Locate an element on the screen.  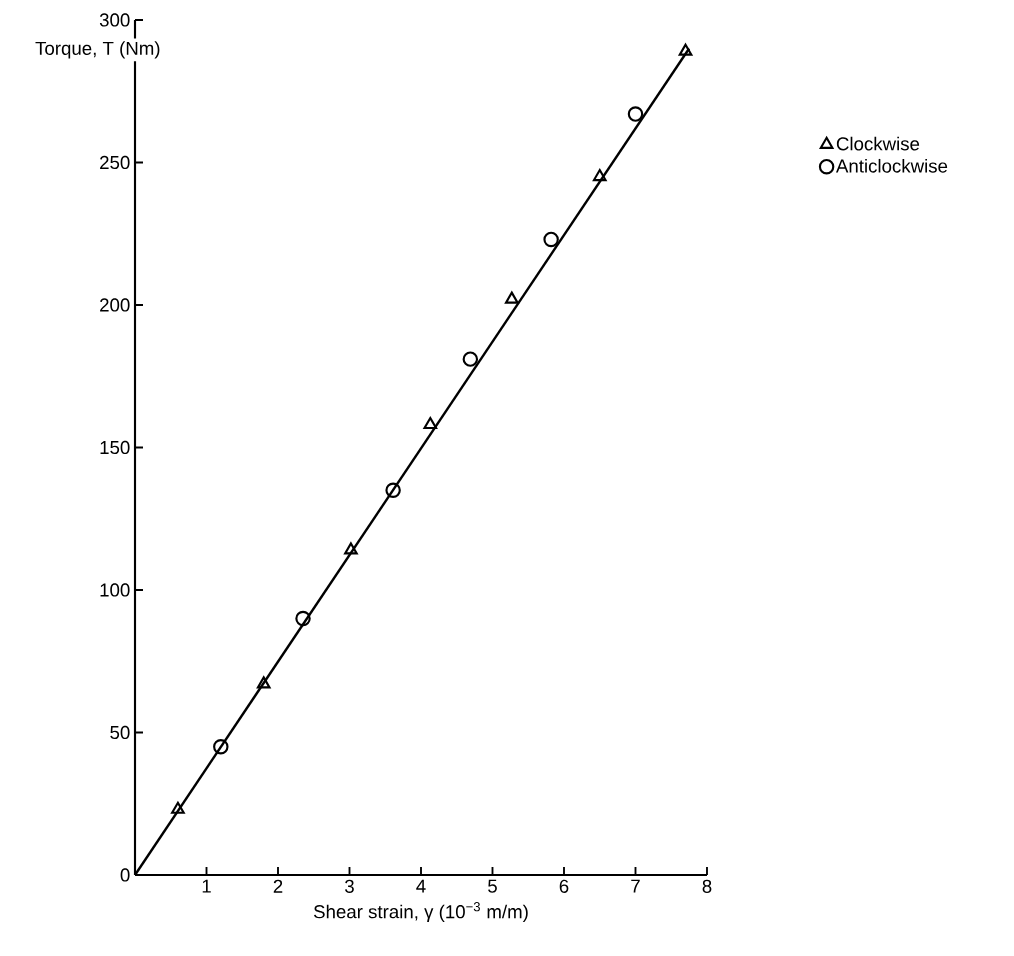
x-tick-label: 3 is located at coordinates (349, 886).